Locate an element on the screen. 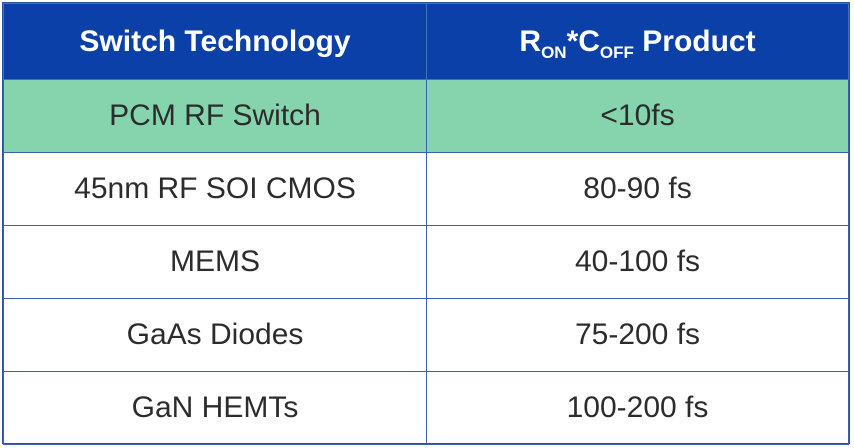 This screenshot has height=448, width=854. technology-cell: MEMS is located at coordinates (215, 262).